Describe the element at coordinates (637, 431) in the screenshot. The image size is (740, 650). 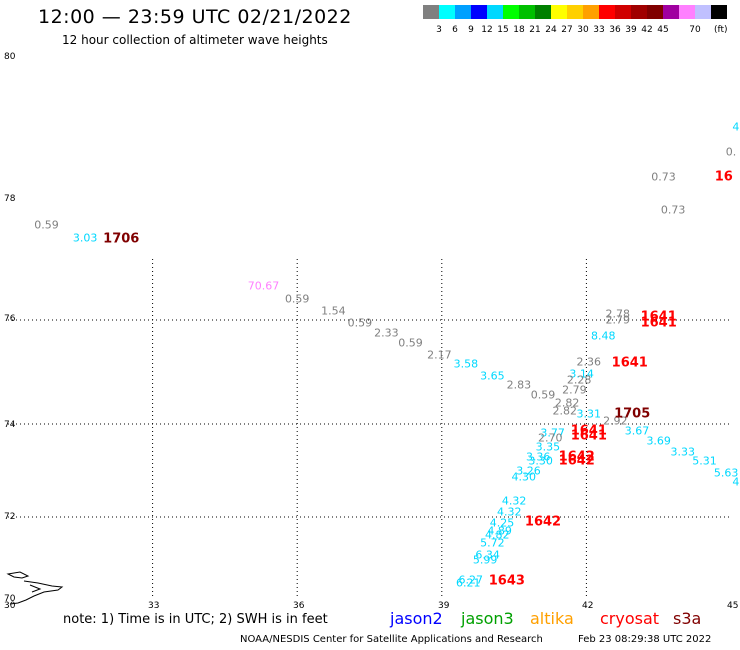
I see `wave-height-value: 3.67` at that location.